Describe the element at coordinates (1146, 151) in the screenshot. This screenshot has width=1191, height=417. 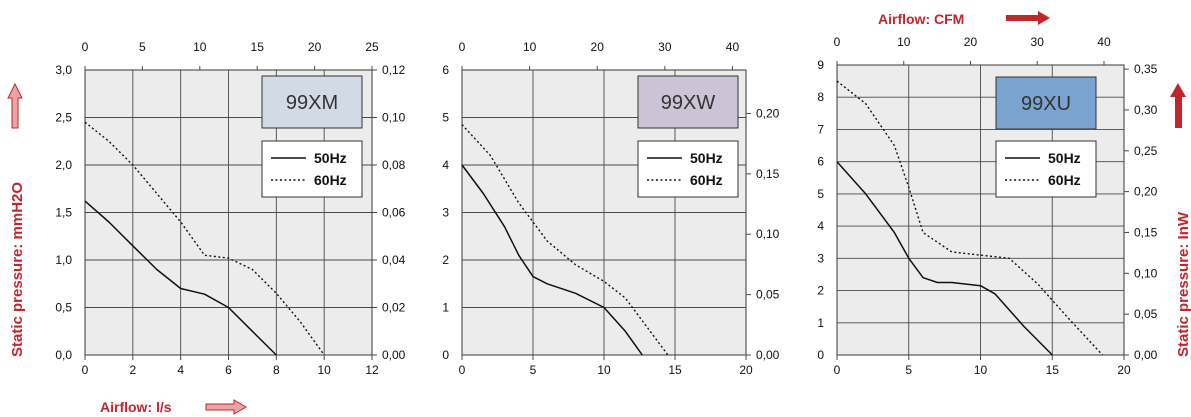
I see `y-right-tick-label: 0,25` at that location.